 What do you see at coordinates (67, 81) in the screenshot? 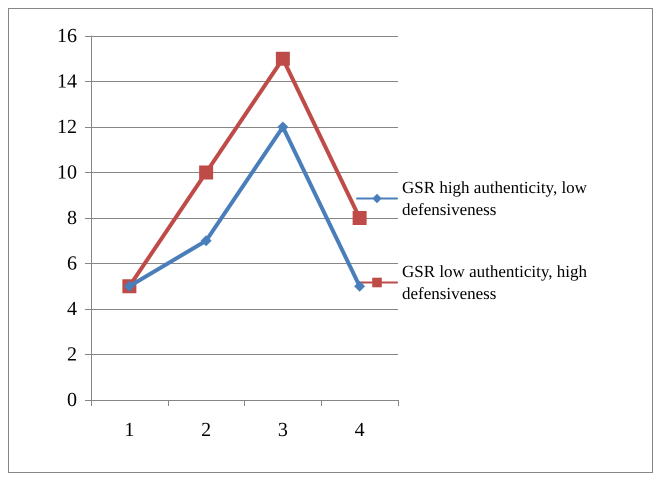
I see `y-tick-label: 14` at bounding box center [67, 81].